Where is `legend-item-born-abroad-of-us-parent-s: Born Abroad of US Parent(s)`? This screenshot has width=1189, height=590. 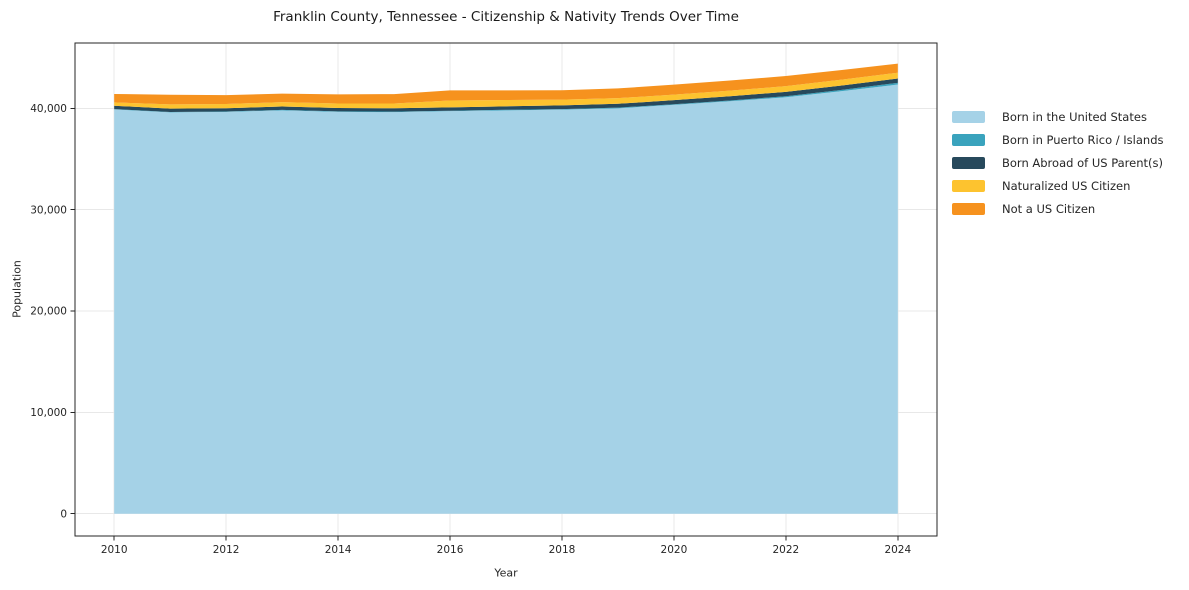
legend-item-born-abroad-of-us-parent-s: Born Abroad of US Parent(s) is located at coordinates (1058, 162).